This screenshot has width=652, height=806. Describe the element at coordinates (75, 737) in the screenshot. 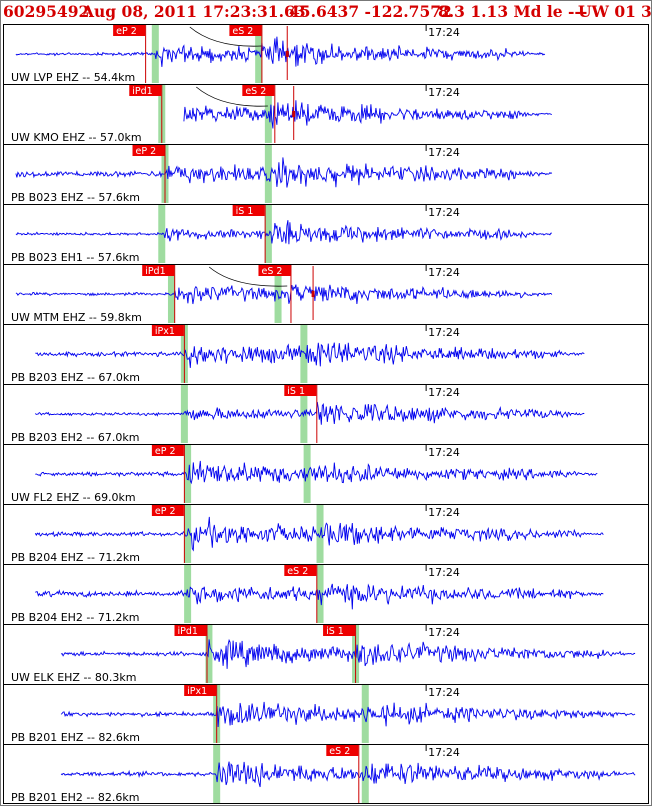

I see `station-label: PB B201 EHZ -- 82.6km` at that location.